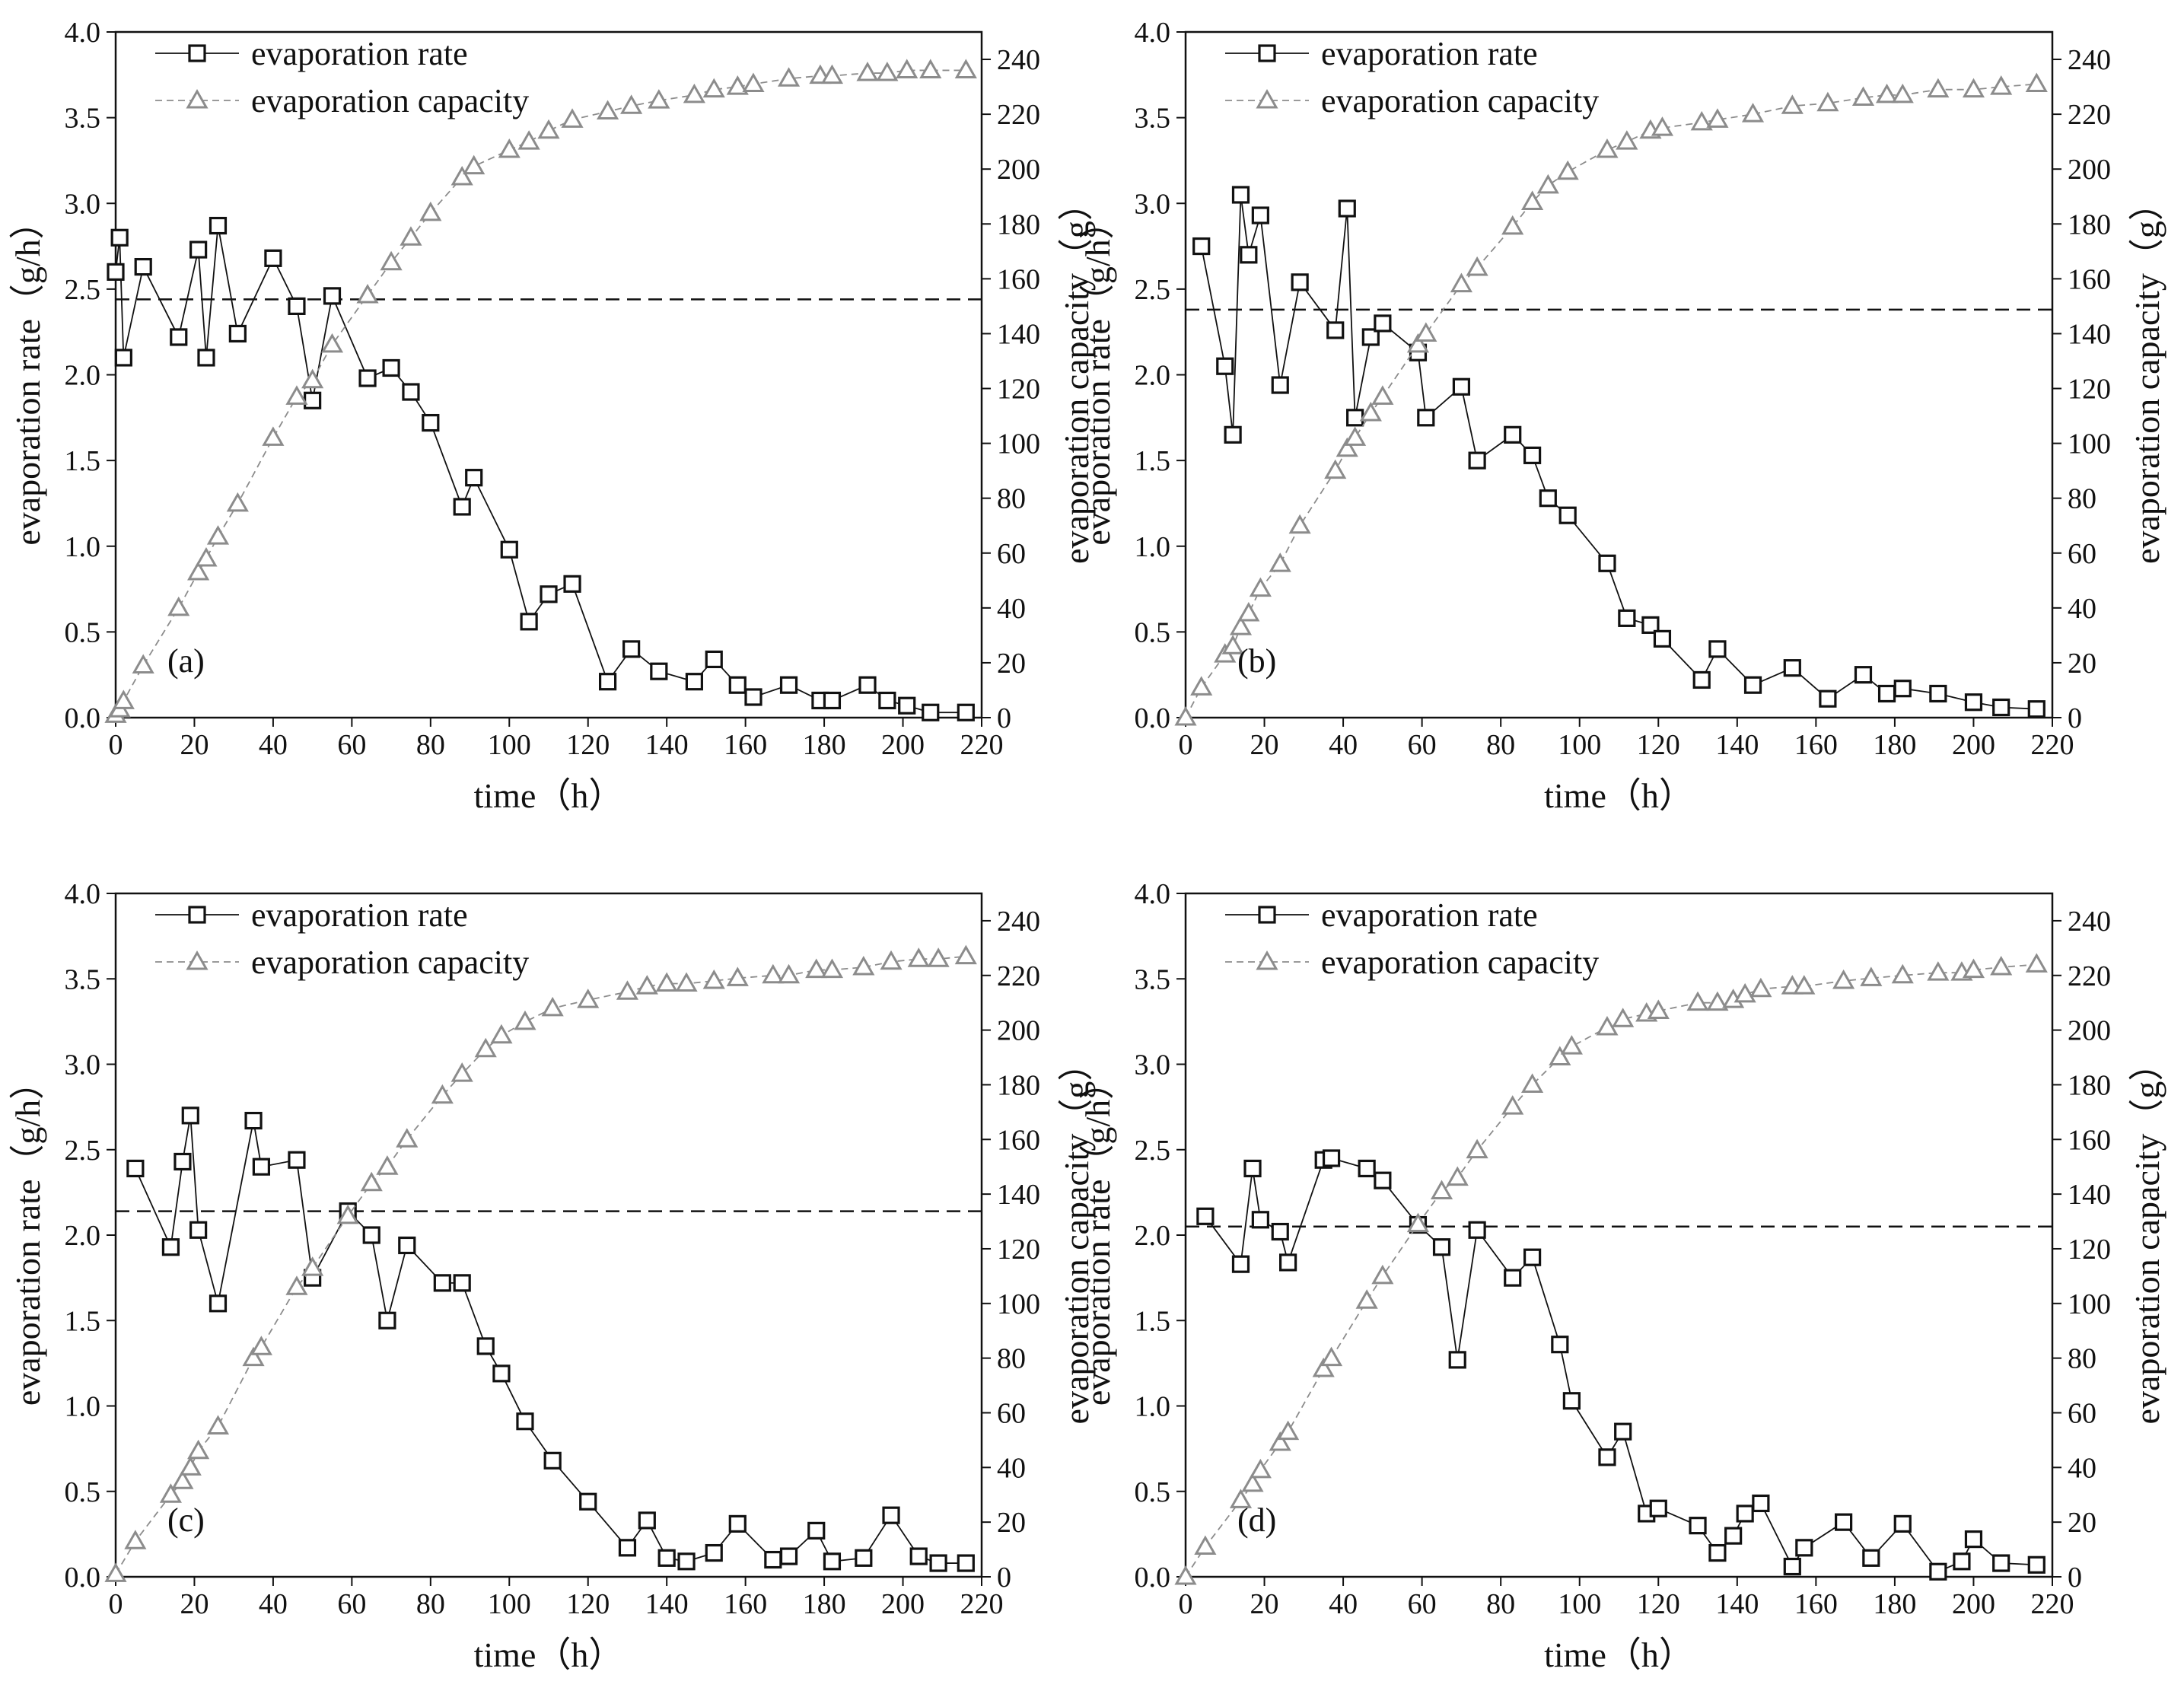  What do you see at coordinates (2089, 444) in the screenshot?
I see `y-right-tick-label: 100` at bounding box center [2089, 444].